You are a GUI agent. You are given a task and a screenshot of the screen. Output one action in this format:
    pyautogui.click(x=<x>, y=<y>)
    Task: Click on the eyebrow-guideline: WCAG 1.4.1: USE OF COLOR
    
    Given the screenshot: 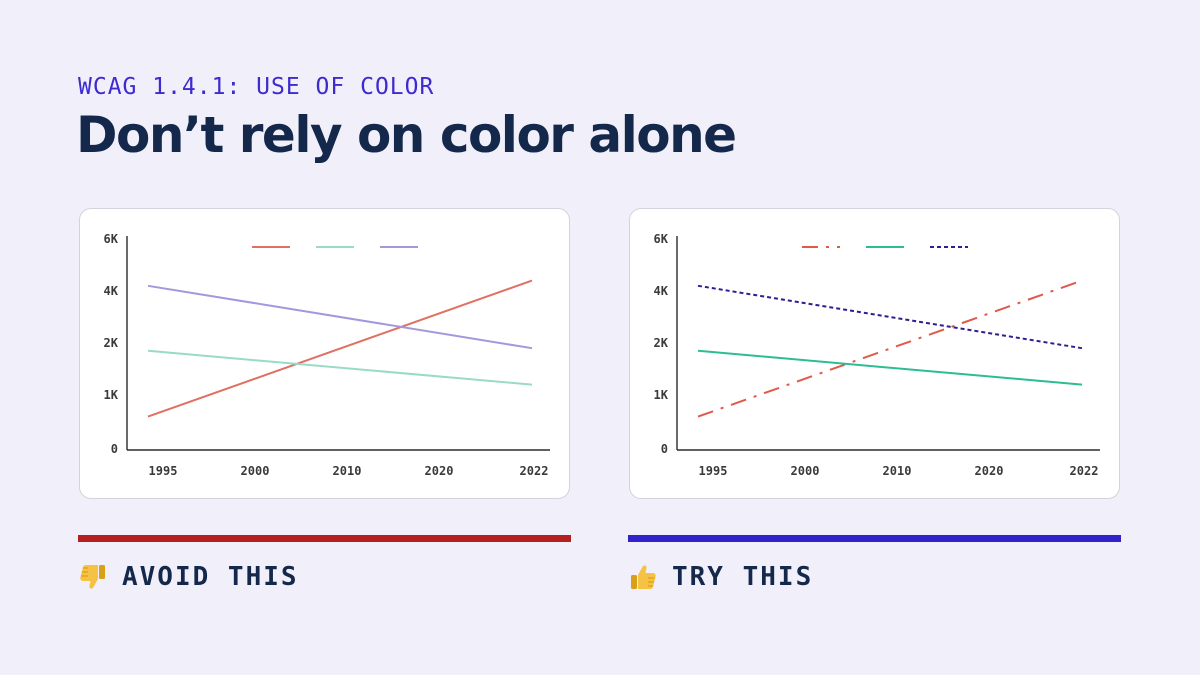 What is the action you would take?
    pyautogui.click(x=256, y=87)
    